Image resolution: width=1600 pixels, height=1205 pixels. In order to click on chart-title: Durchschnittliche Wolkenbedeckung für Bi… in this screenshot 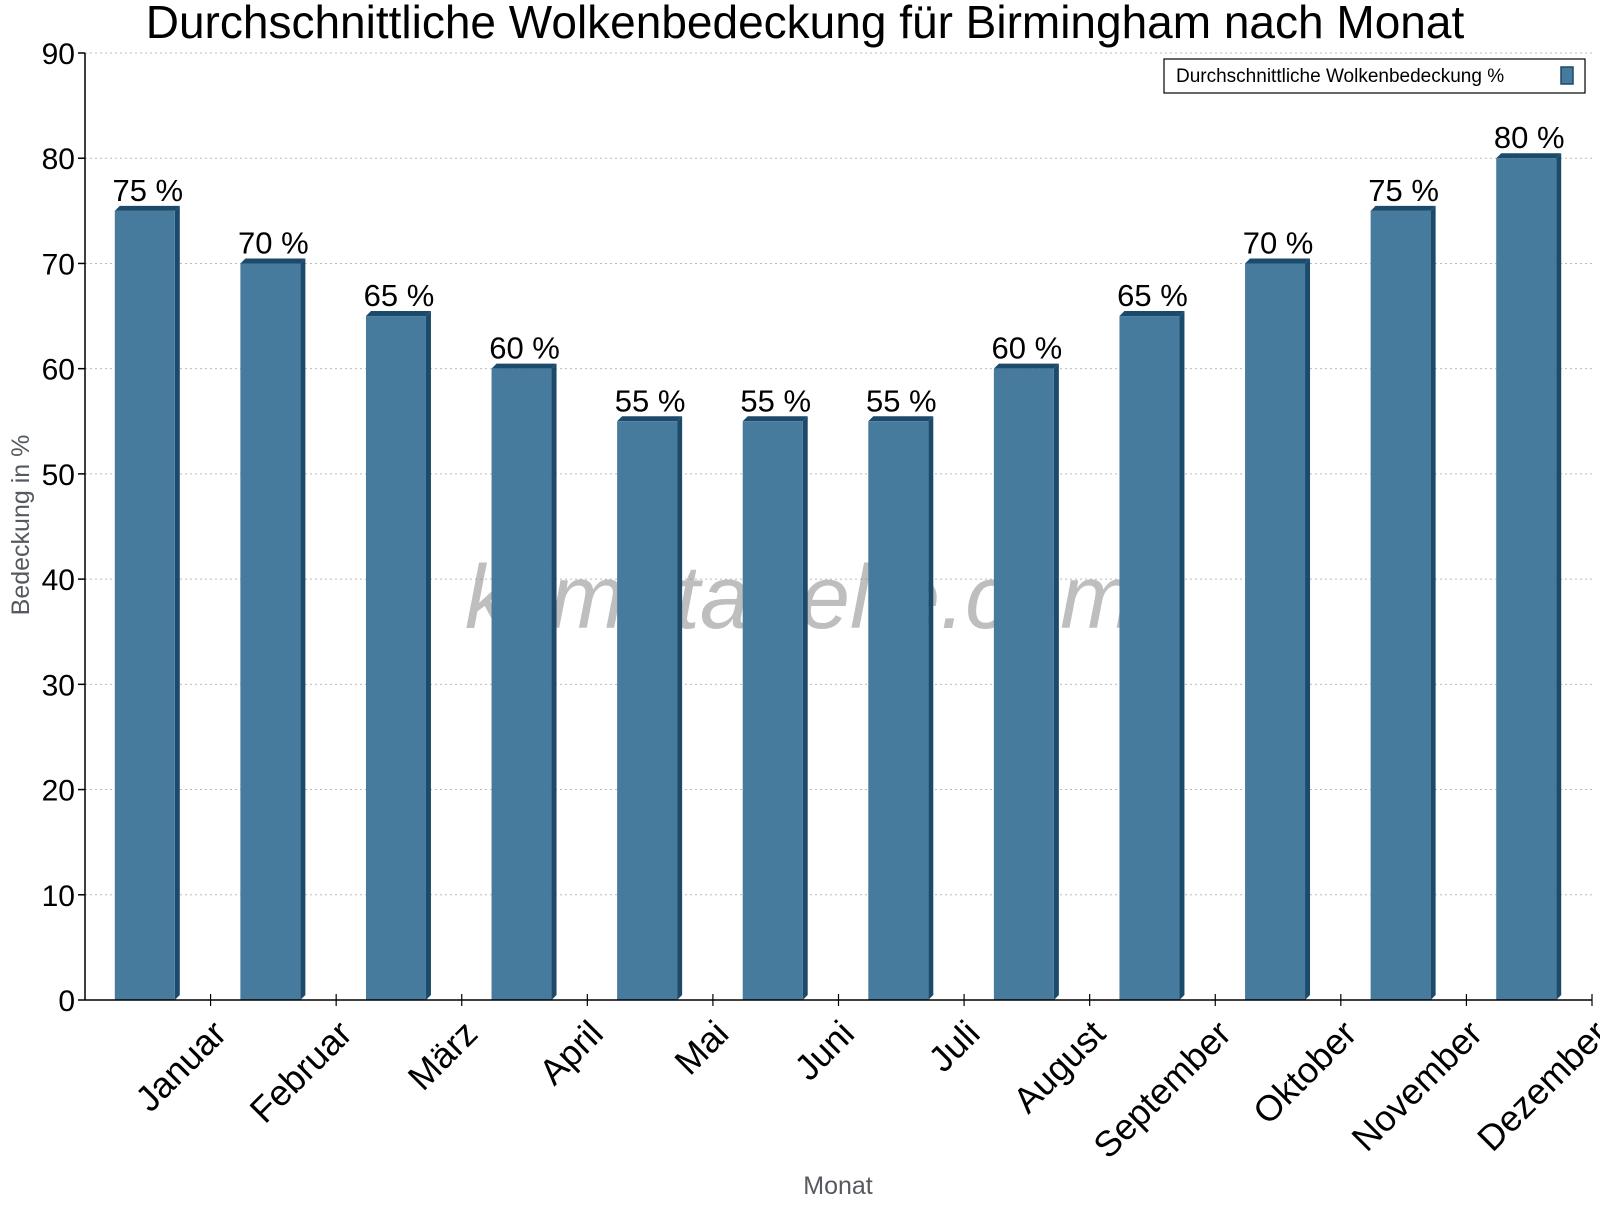, I will do `click(805, 24)`.